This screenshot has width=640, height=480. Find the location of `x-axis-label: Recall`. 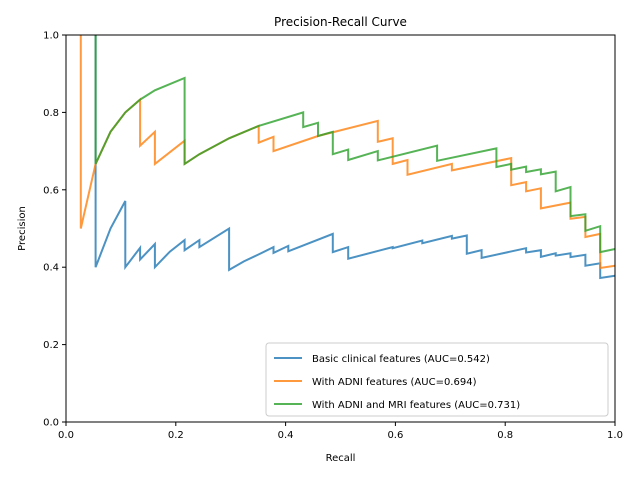

x-axis-label: Recall is located at coordinates (341, 458).